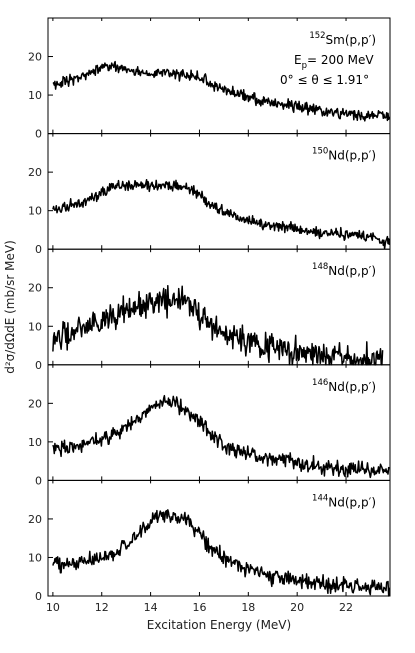 Image resolution: width=415 pixels, height=653 pixels. I want to click on reaction-label: 150Nd(p,p′), so click(344, 155).